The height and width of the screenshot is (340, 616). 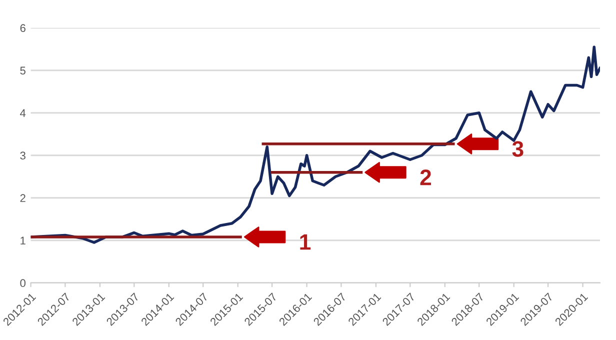 I want to click on y-tick-label: 0, so click(x=23, y=283).